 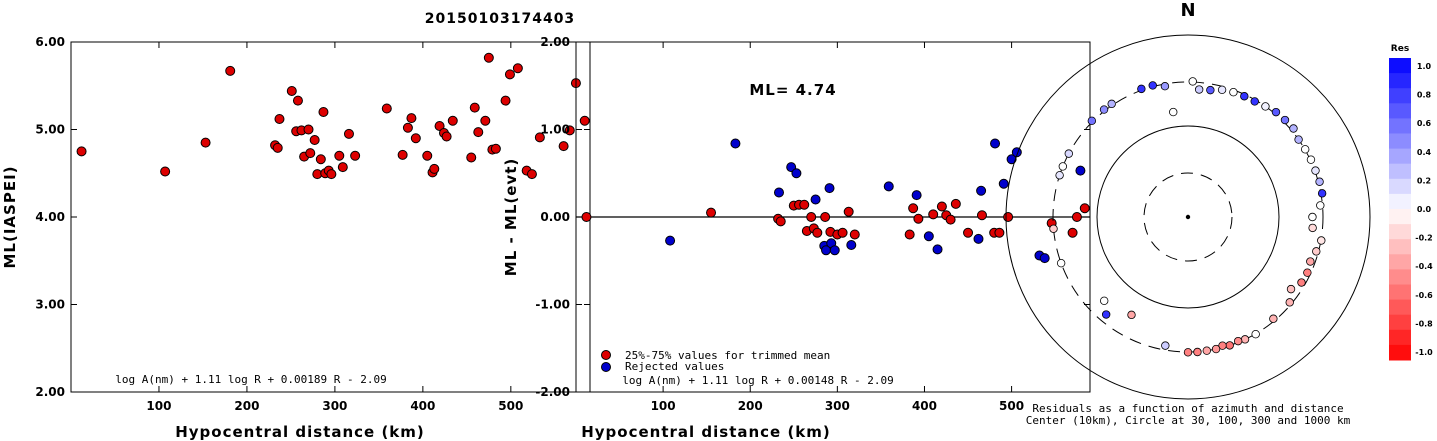 What do you see at coordinates (246, 406) in the screenshot?
I see `x-tick-label: 200` at bounding box center [246, 406].